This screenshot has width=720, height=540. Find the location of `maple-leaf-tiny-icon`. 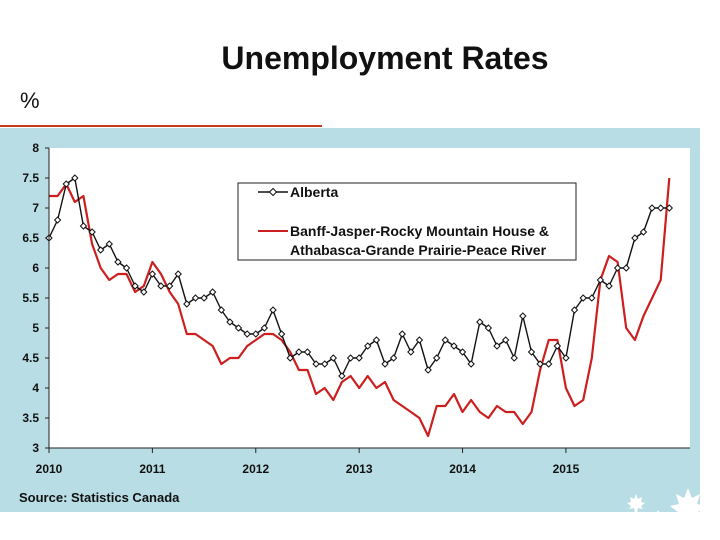

maple-leaf-tiny-icon is located at coordinates (658, 516).